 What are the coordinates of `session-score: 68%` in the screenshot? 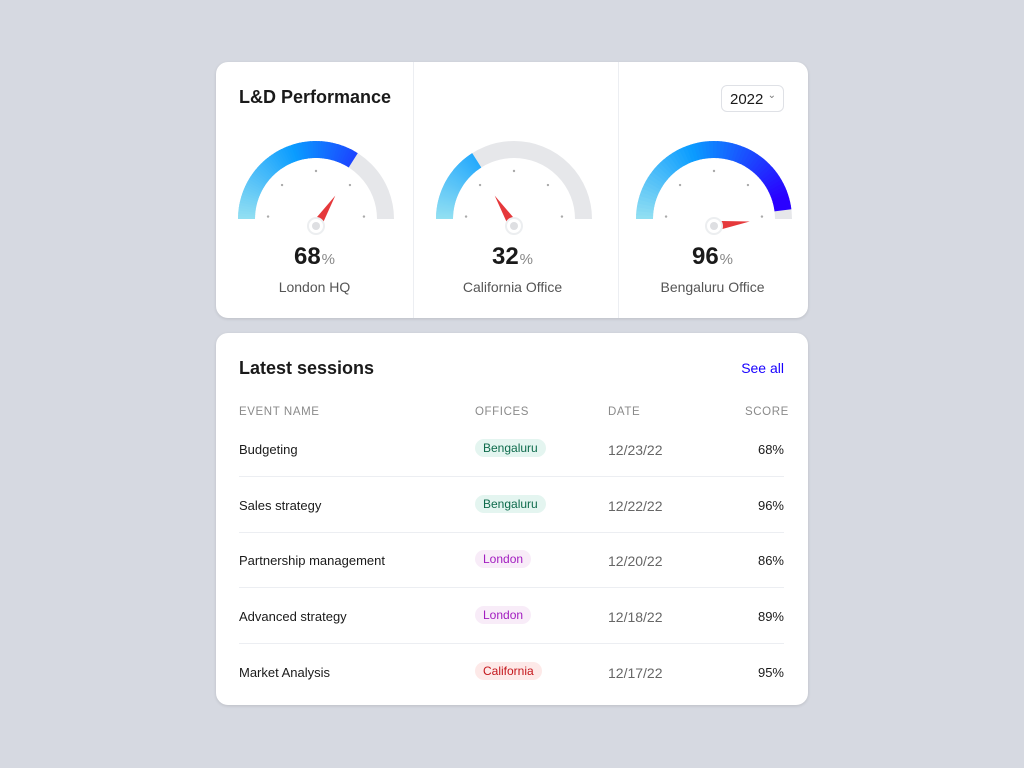 It's located at (770, 449).